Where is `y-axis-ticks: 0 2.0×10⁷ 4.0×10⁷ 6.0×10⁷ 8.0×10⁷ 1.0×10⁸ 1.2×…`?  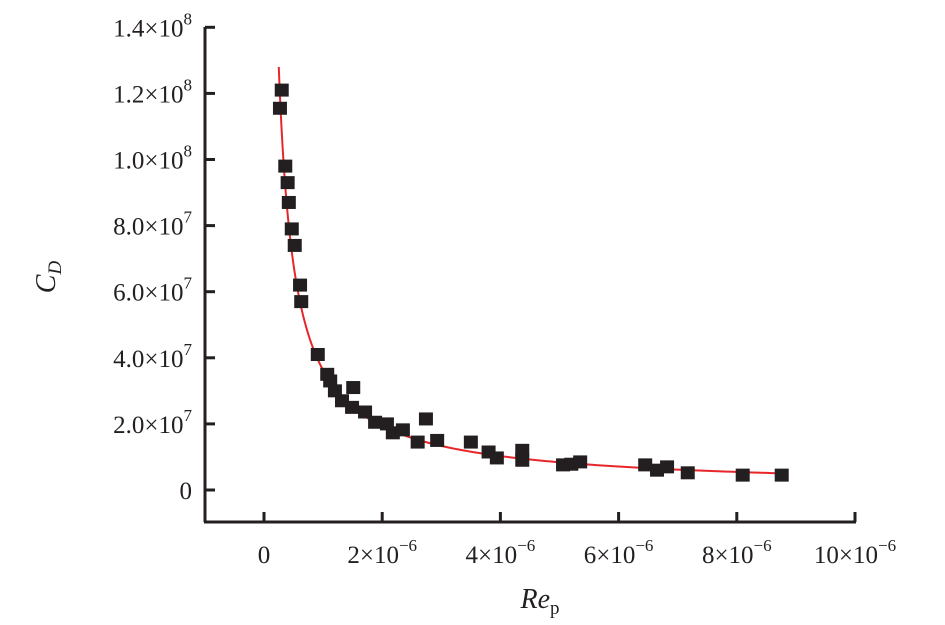
y-axis-ticks: 0 2.0×10⁷ 4.0×10⁷ 6.0×10⁷ 8.0×10⁷ 1.0×10⁸ 1.2×… is located at coordinates (164, 257).